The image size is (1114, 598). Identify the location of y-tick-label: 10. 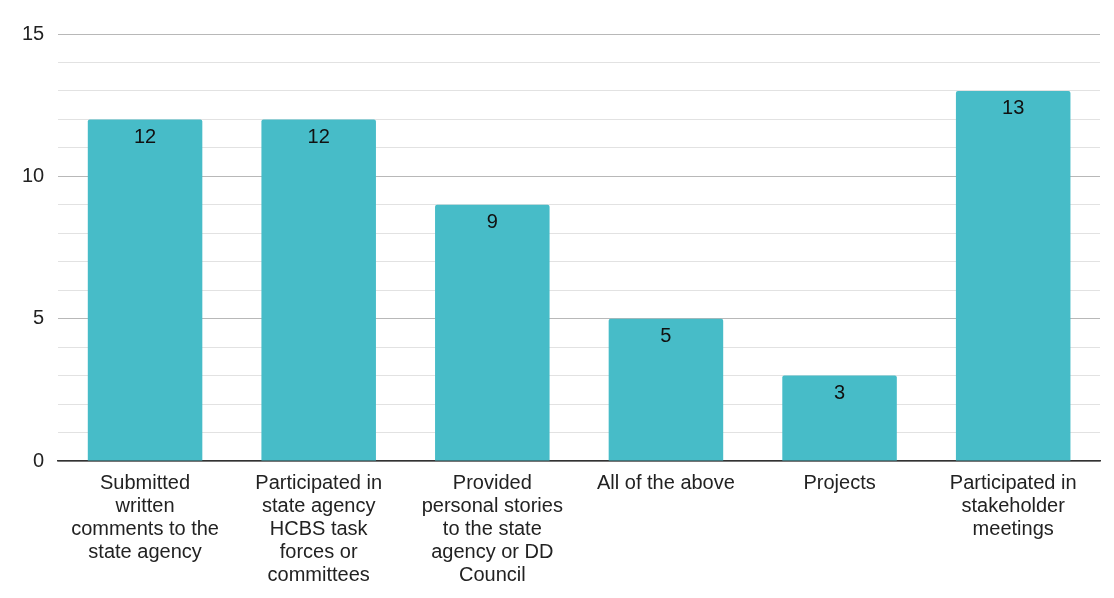
(33, 174).